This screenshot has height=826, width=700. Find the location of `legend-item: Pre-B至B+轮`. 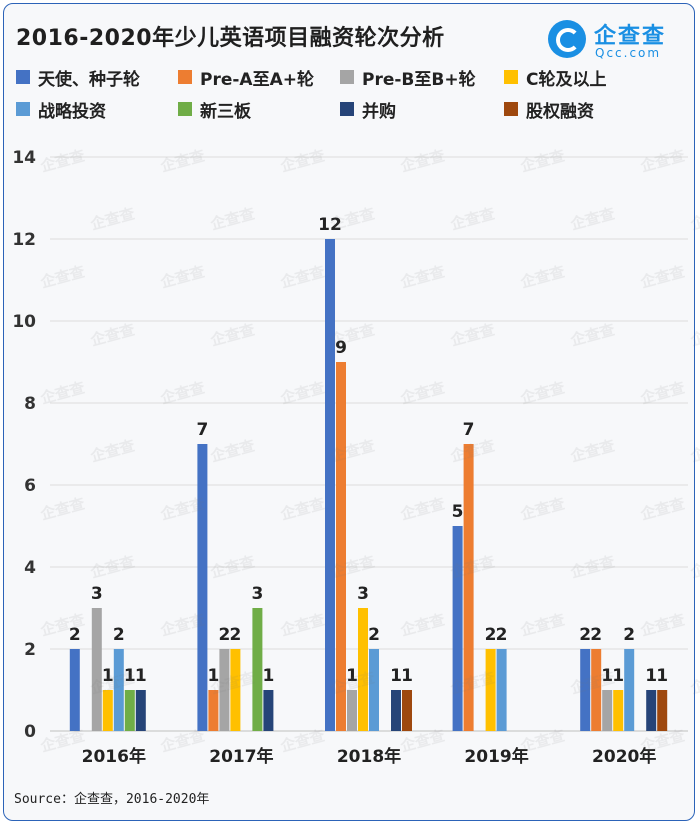

legend-item: Pre-B至B+轮 is located at coordinates (408, 78).